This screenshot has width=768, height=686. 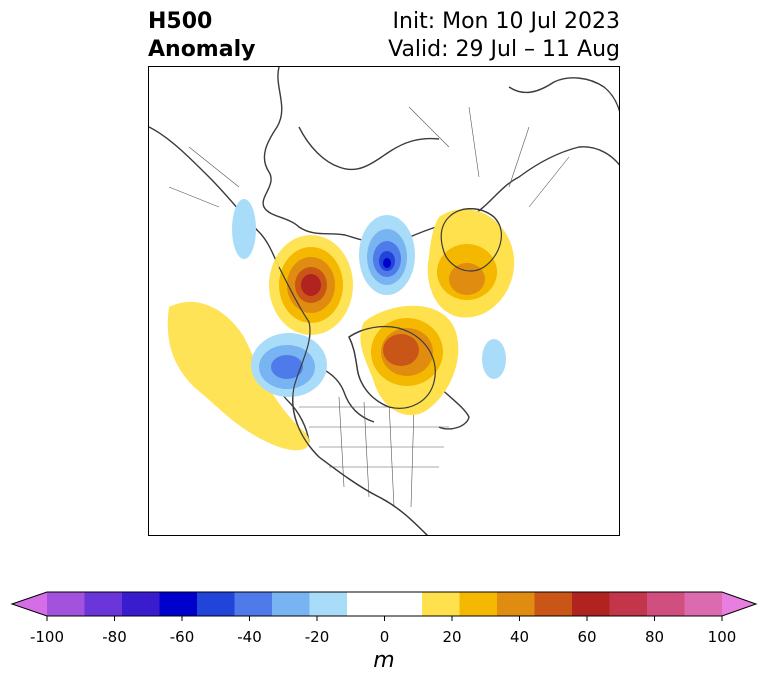 What do you see at coordinates (739, 604) in the screenshot?
I see `colorbar-extend-high` at bounding box center [739, 604].